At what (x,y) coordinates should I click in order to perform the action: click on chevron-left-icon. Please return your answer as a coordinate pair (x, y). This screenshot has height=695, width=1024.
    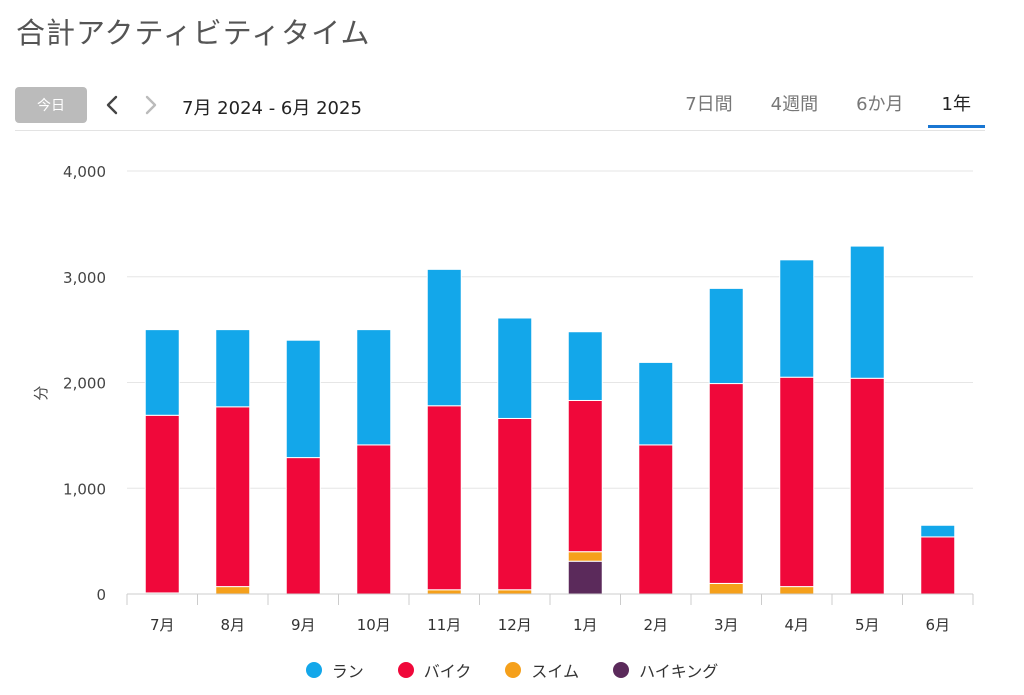
    Looking at the image, I should click on (112, 105).